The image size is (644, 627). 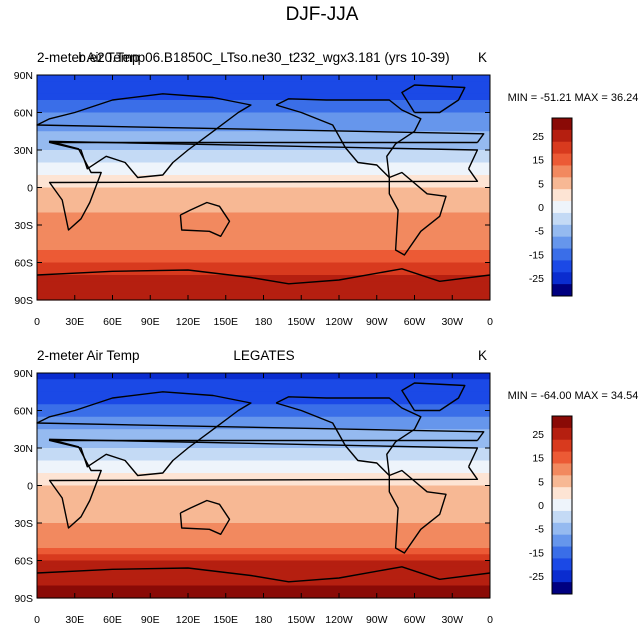 What do you see at coordinates (573, 98) in the screenshot?
I see `panel-min-max: MIN = -51.21 MAX = 36.24` at bounding box center [573, 98].